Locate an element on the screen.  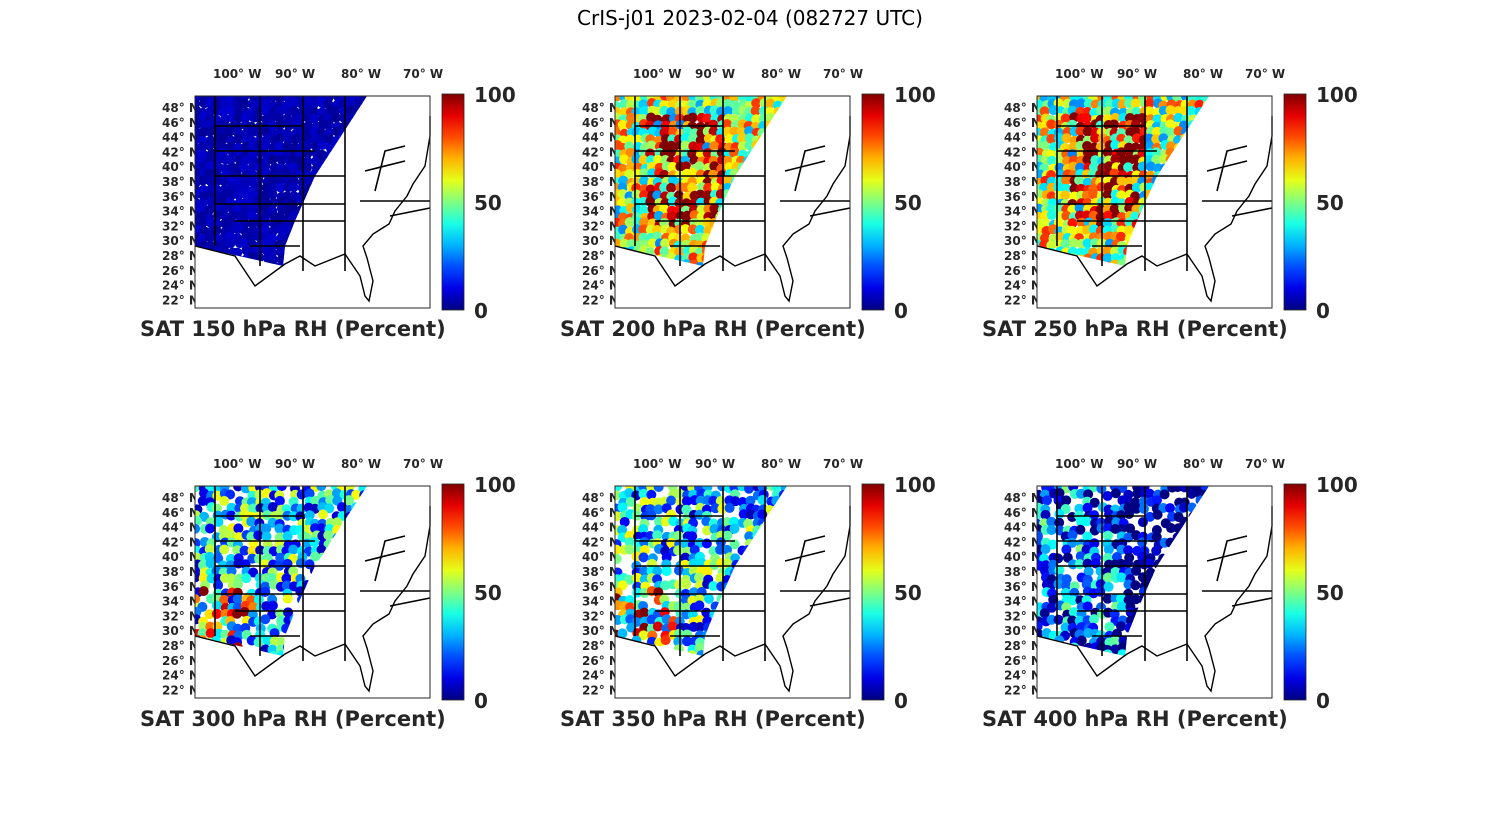
lon-tick-label: 100° W is located at coordinates (1079, 74).